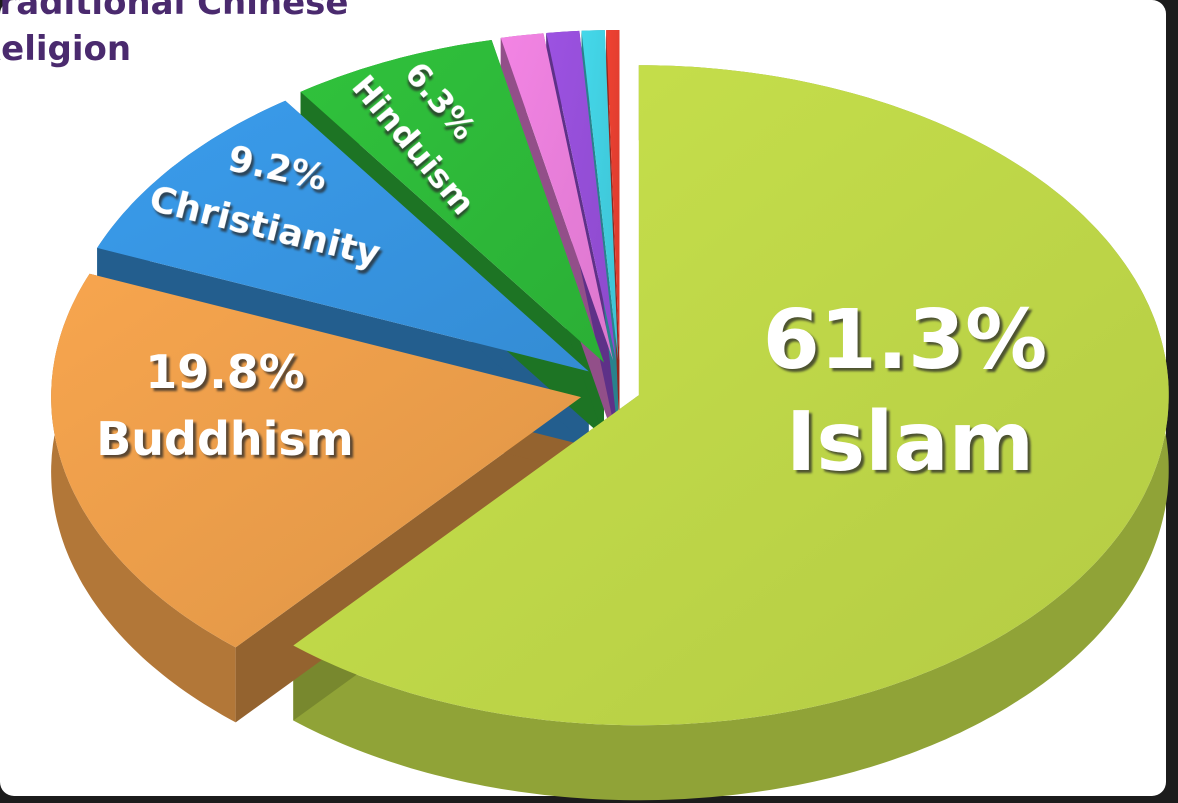 The image size is (1178, 803). I want to click on data-label: 19.8%, so click(225, 372).